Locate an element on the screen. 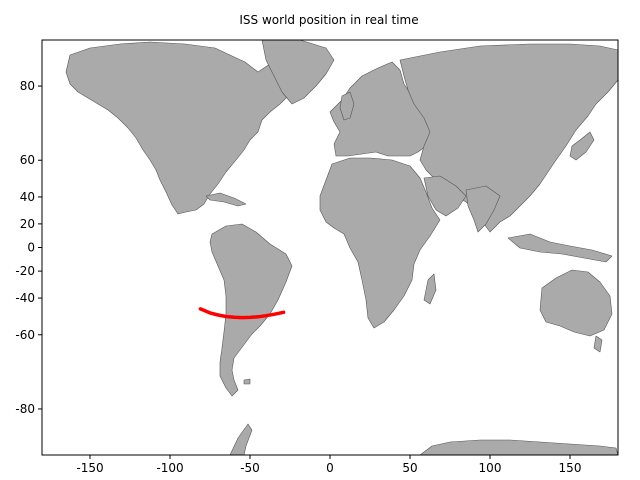  iss-ground-track is located at coordinates (242, 313).